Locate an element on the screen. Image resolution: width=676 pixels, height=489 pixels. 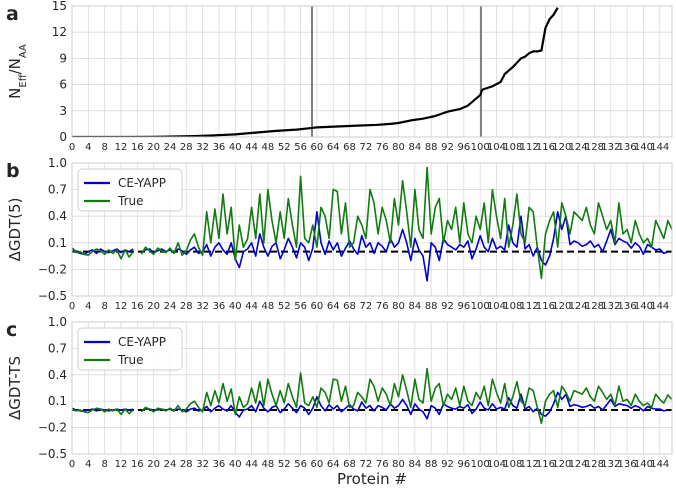
x-tick-label: 20 is located at coordinates (153, 306).